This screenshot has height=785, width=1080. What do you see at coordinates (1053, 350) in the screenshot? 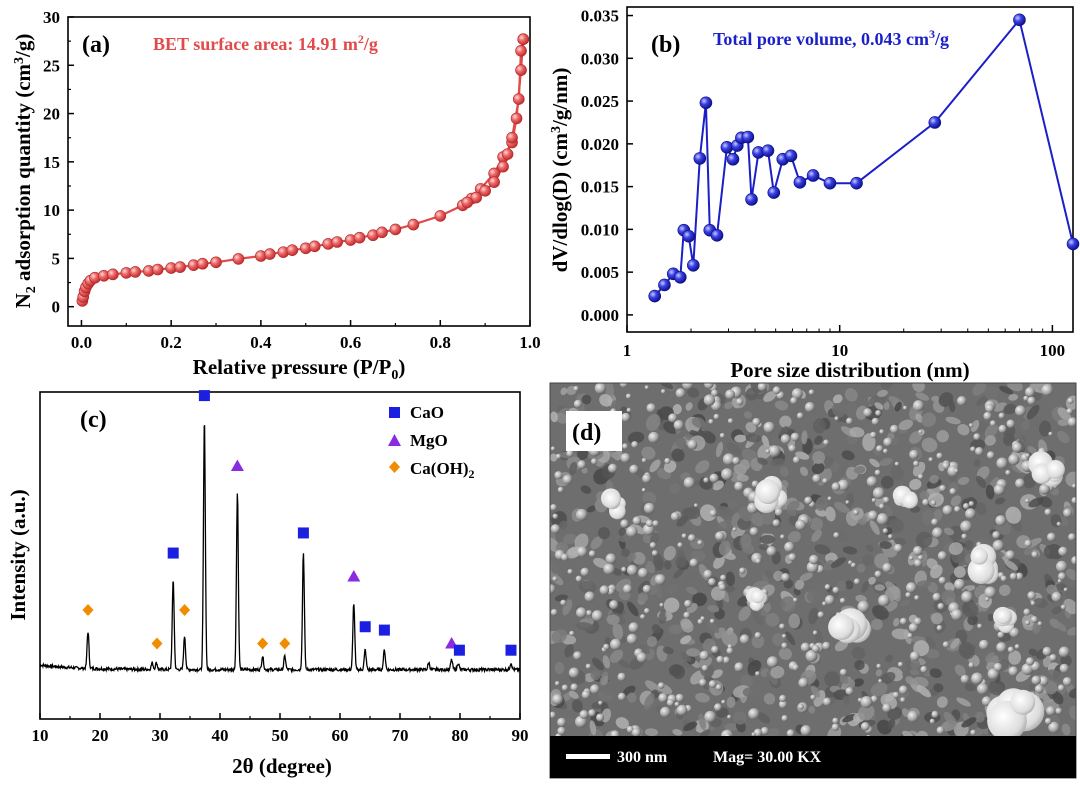
I see `x-tick-label: 100` at bounding box center [1053, 350].